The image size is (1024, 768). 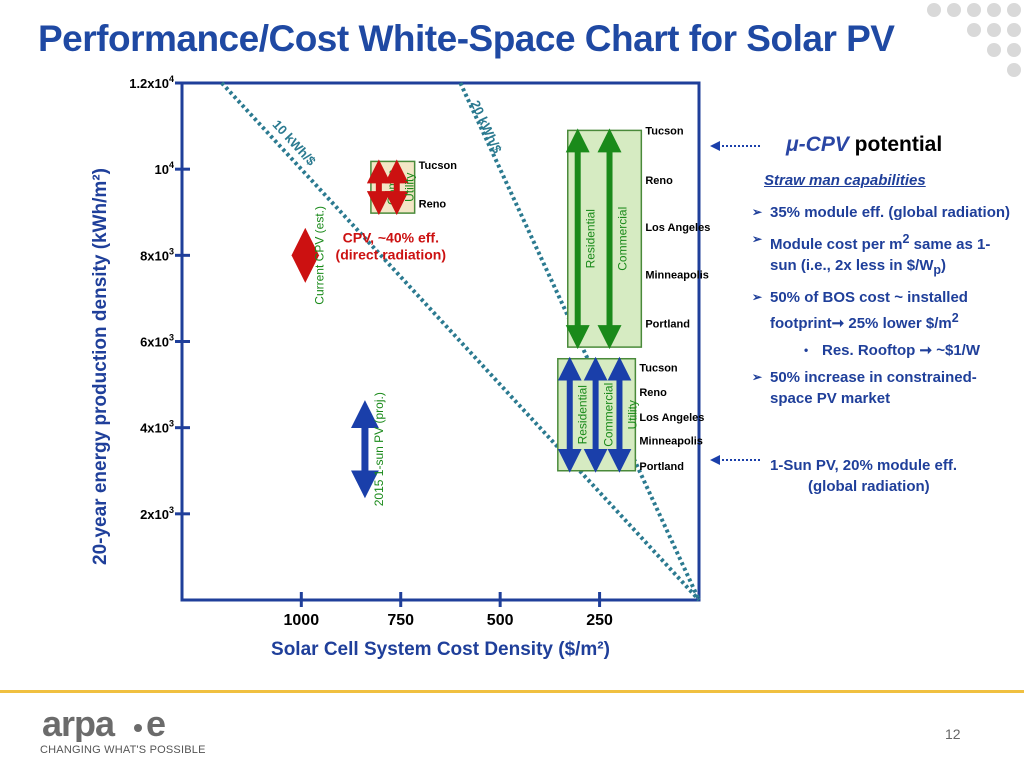 I want to click on micro-cpv-title: μ-CPV potential, so click(x=864, y=145).